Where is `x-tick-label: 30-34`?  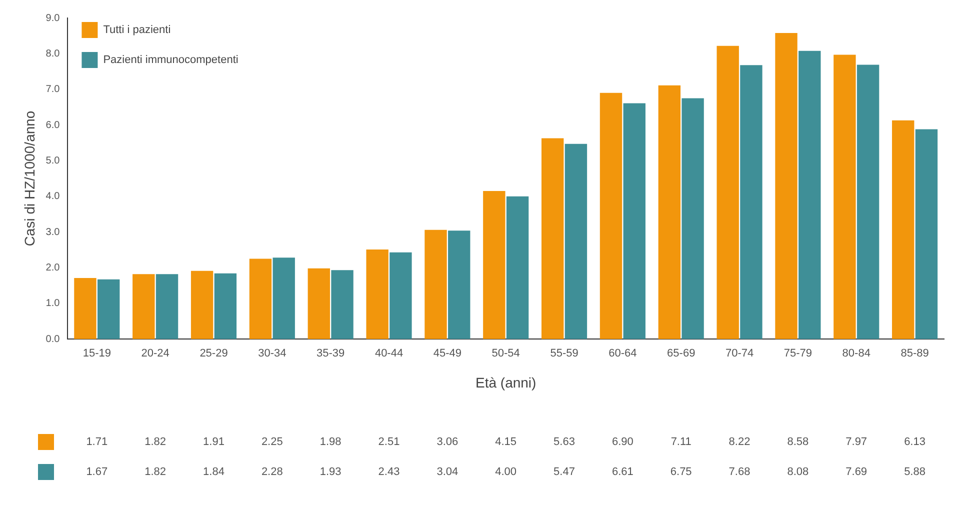 x-tick-label: 30-34 is located at coordinates (272, 354).